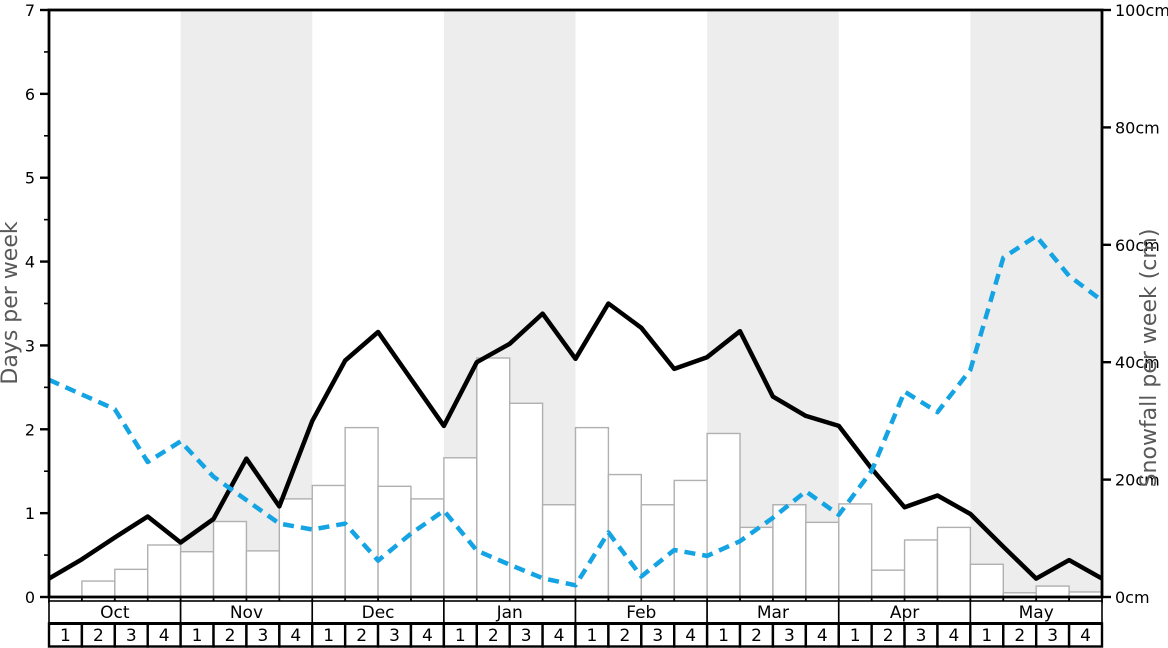 This screenshot has width=1168, height=648. What do you see at coordinates (1036, 303) in the screenshot?
I see `month-band-may` at bounding box center [1036, 303].